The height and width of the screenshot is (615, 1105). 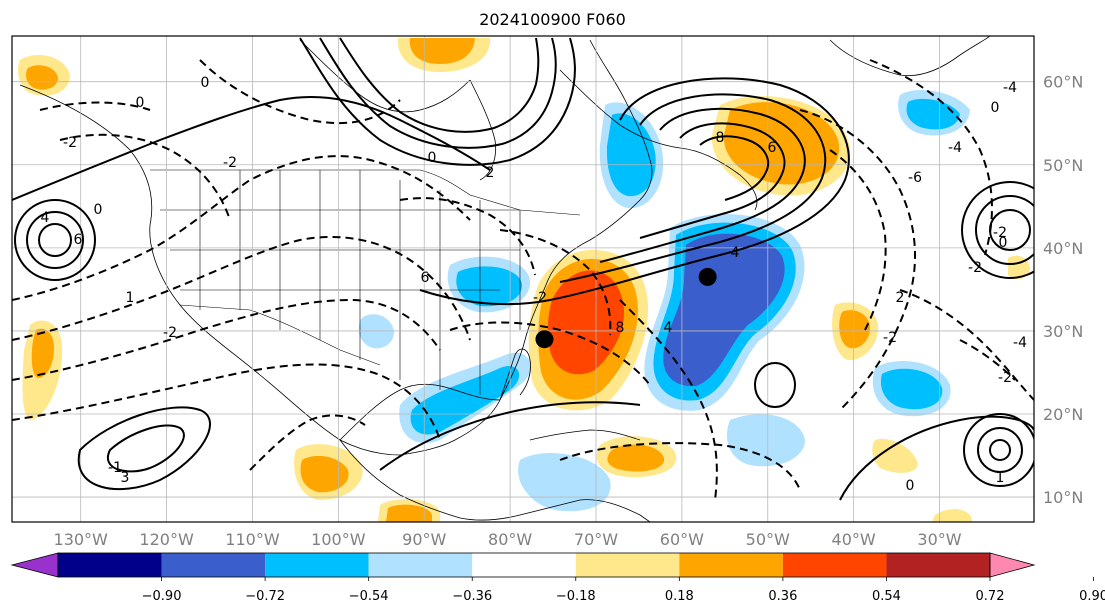 What do you see at coordinates (166, 539) in the screenshot?
I see `lon-tick-label: 120°W` at bounding box center [166, 539].